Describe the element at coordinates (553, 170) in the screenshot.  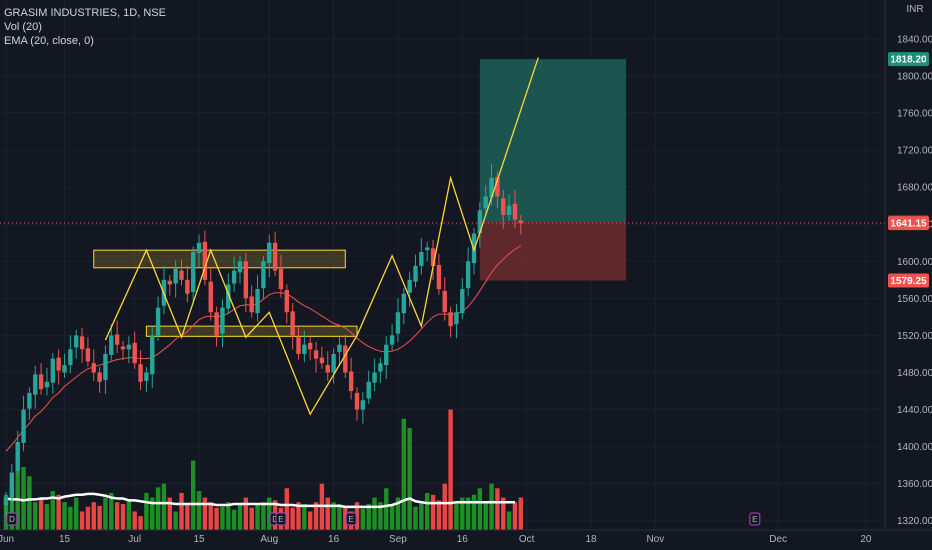
I see `long-position-tool` at that location.